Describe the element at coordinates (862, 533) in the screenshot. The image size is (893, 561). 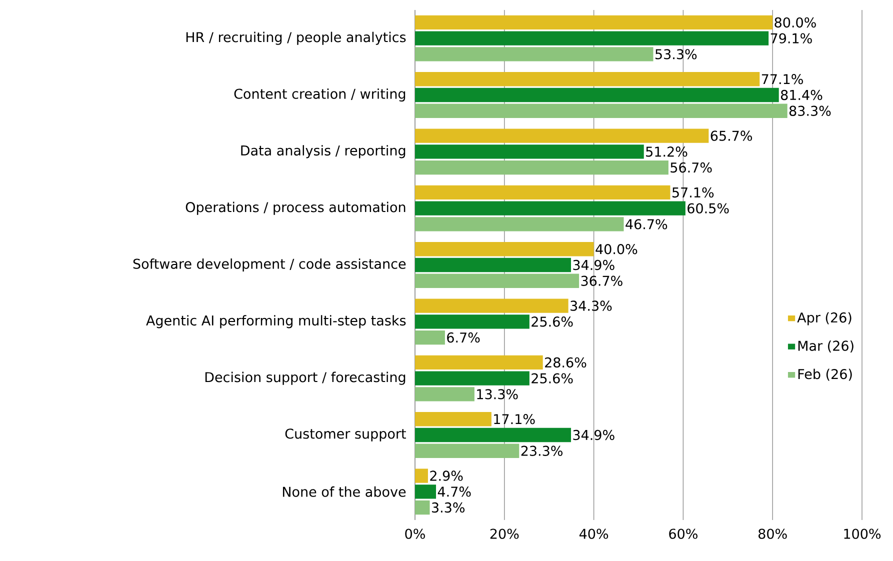
I see `x-tick-label: 100%` at that location.